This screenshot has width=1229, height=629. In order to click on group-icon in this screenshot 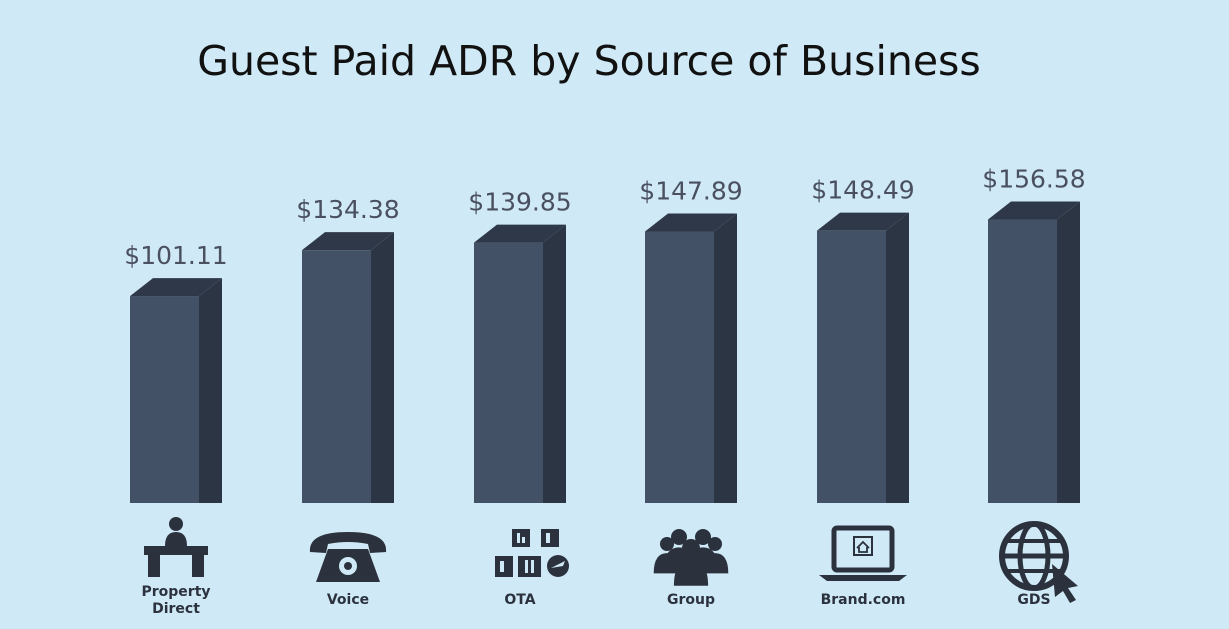, I will do `click(691, 557)`.